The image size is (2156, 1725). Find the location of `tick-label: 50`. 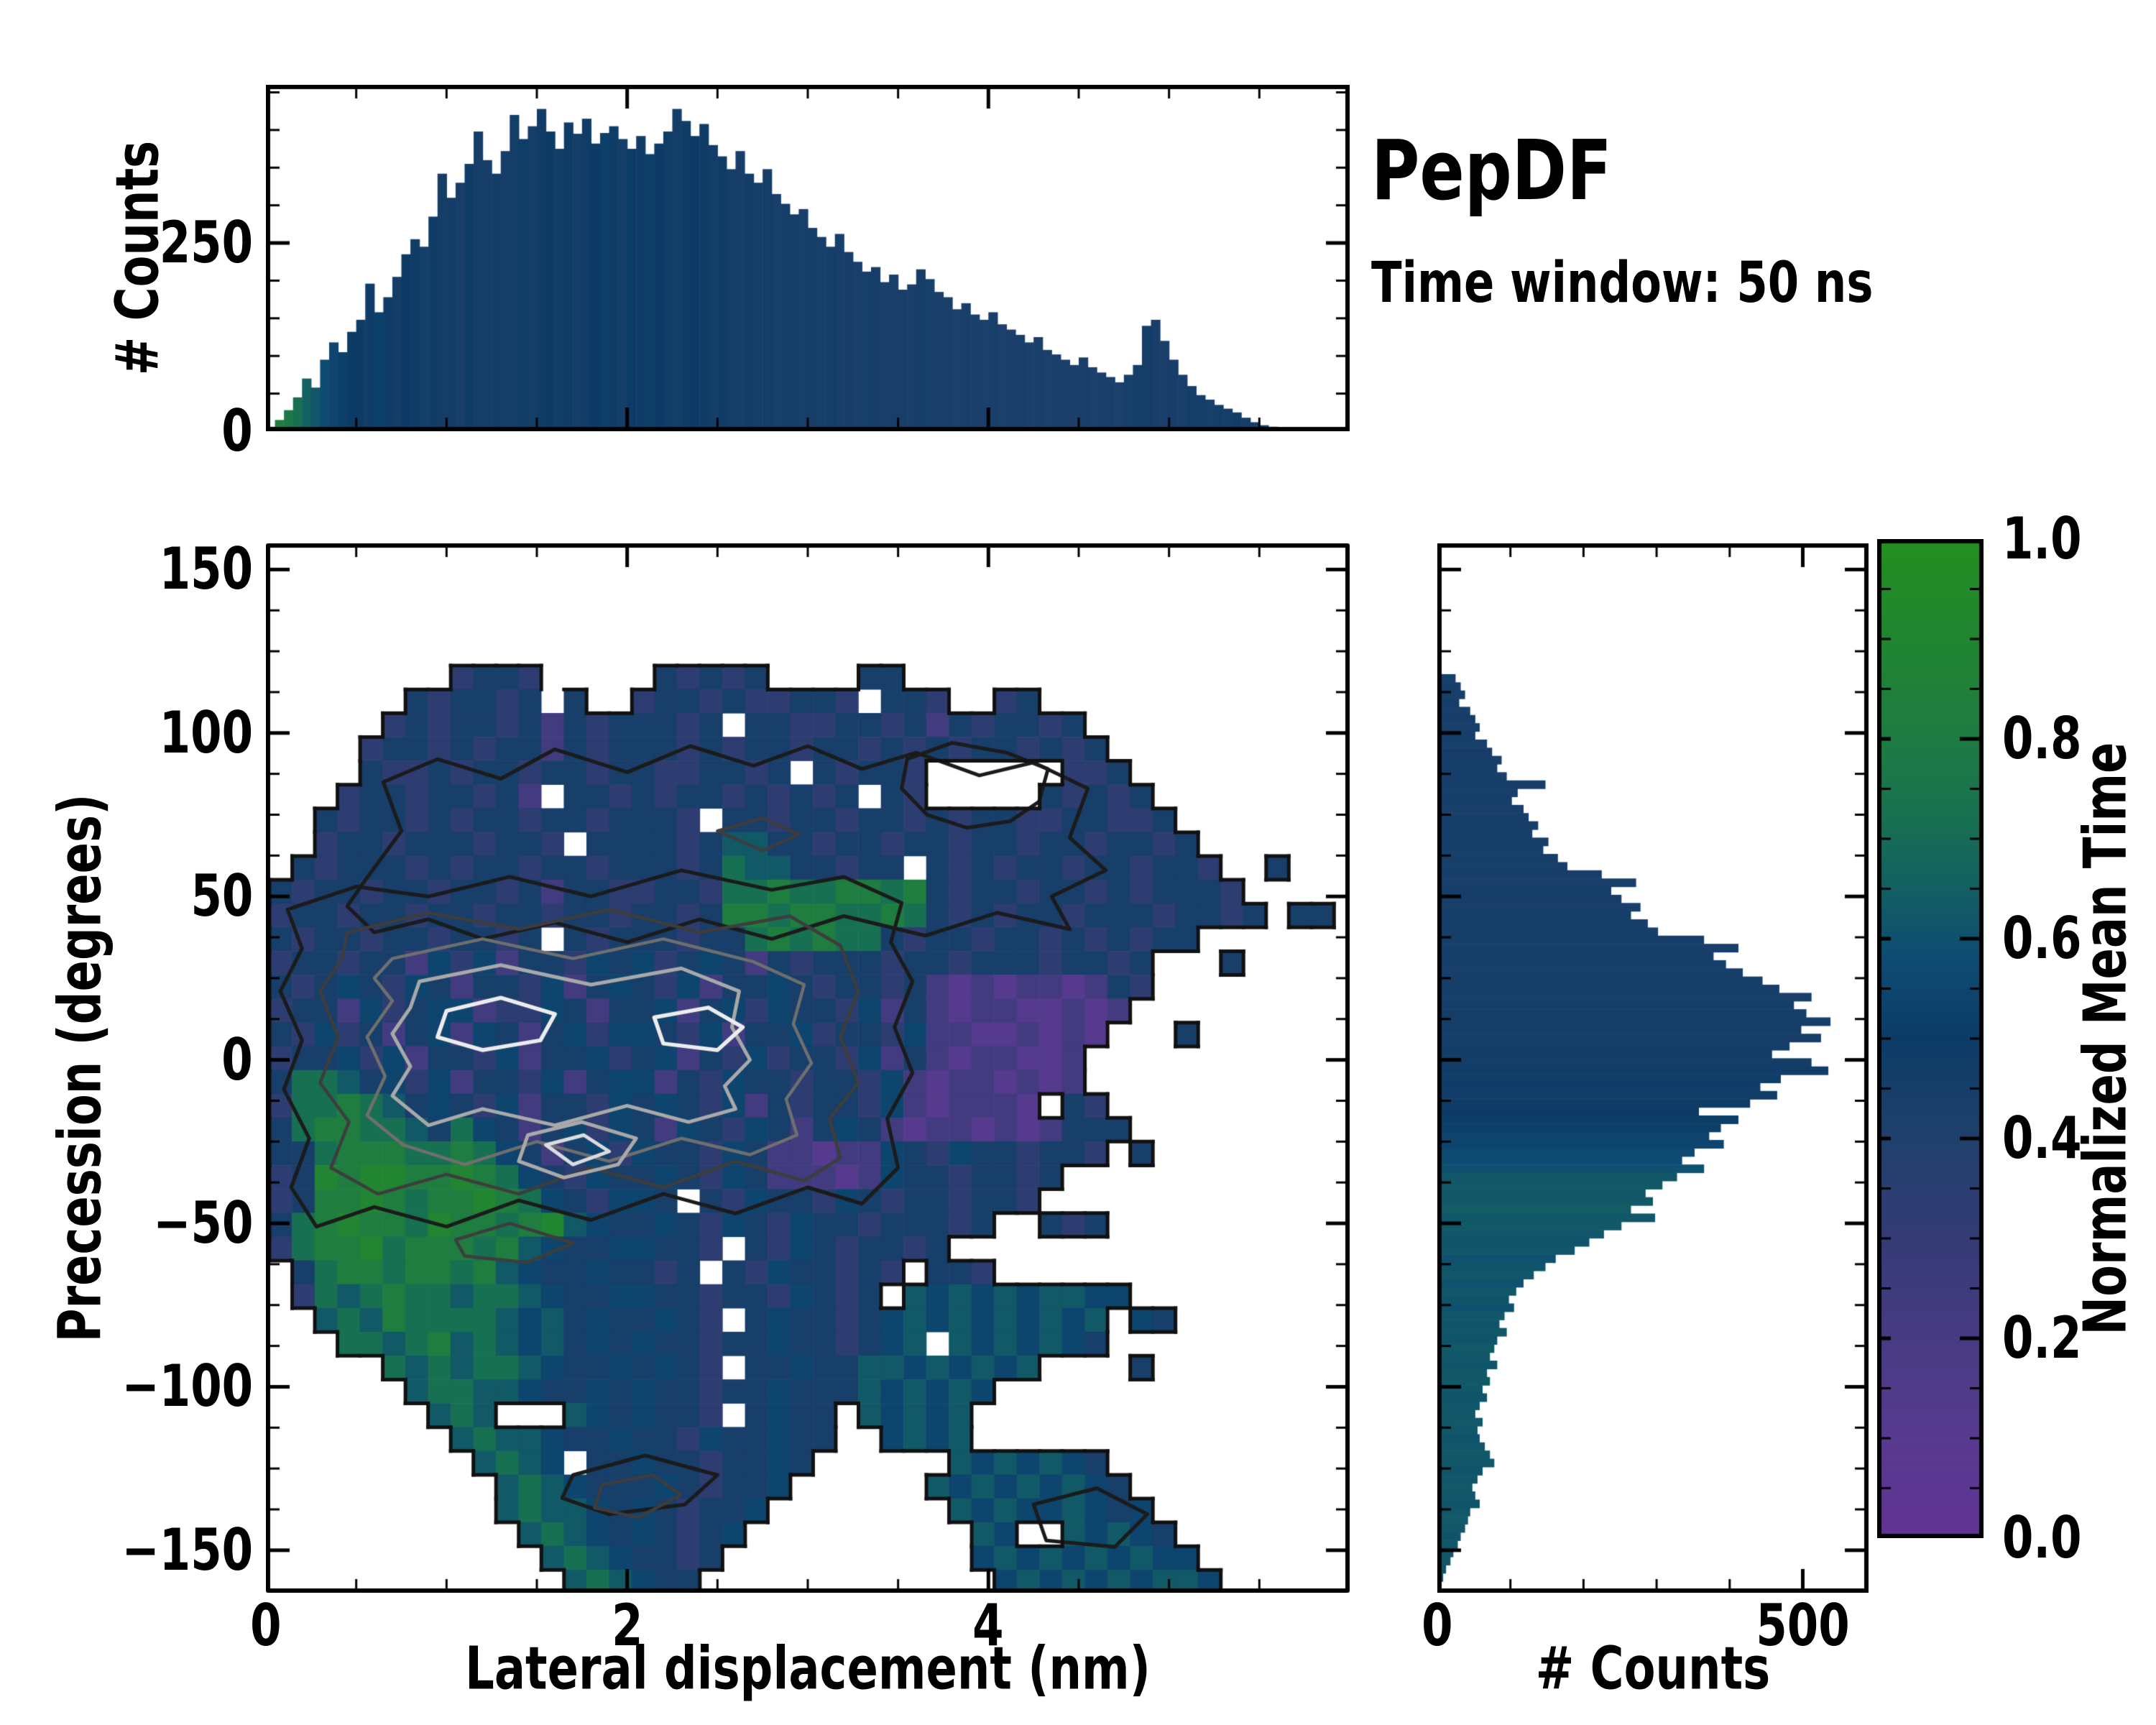

tick-label: 50 is located at coordinates (221, 896).